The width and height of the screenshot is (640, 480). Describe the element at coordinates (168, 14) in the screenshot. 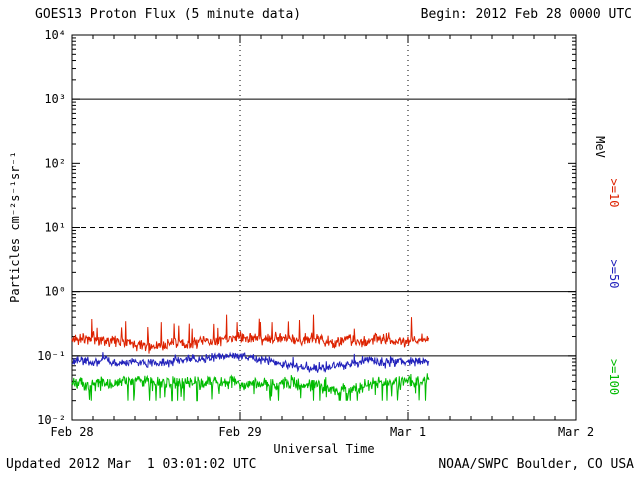

I see `chart-title: GOES13 Proton Flux (5 minute data)` at that location.